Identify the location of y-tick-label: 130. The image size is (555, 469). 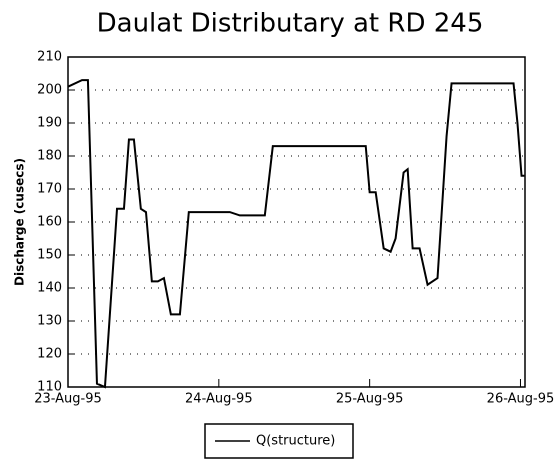
(49, 321).